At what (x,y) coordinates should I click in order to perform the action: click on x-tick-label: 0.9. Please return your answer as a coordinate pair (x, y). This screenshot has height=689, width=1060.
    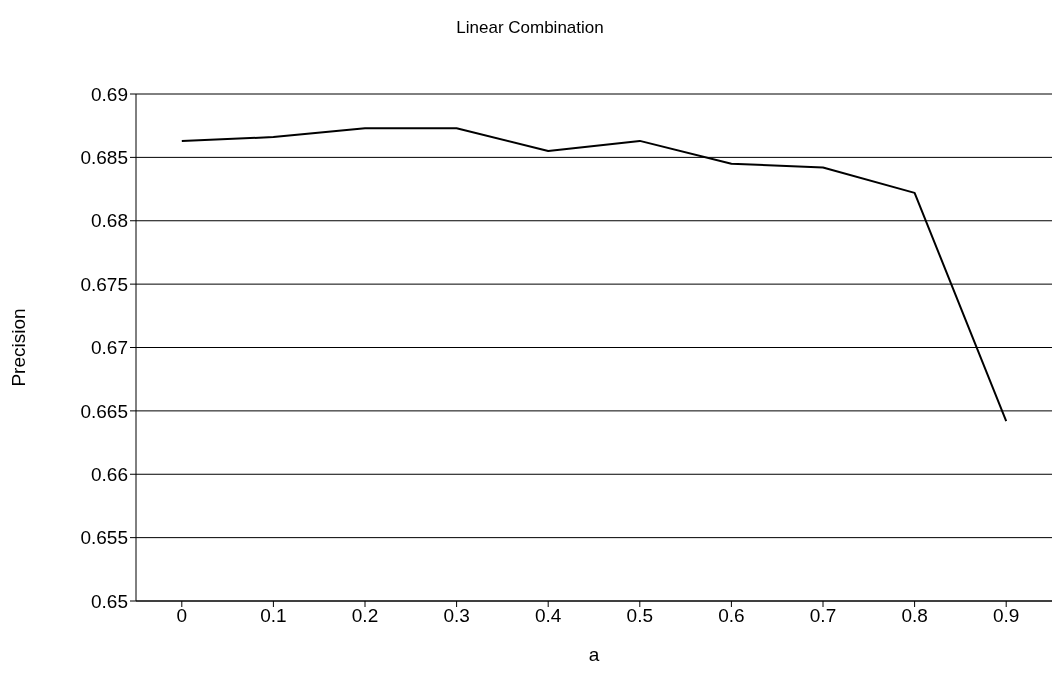
    Looking at the image, I should click on (1006, 616).